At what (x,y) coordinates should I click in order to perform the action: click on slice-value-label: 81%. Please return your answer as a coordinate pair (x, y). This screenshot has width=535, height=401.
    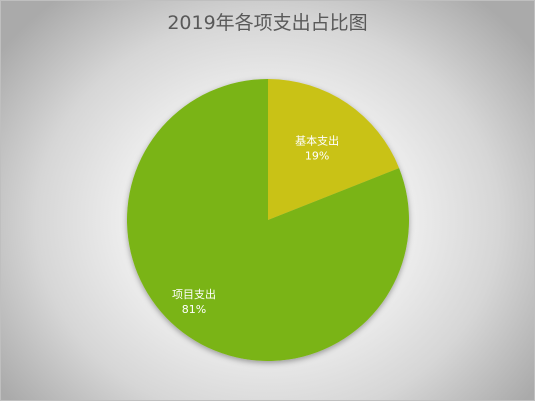
    Looking at the image, I should click on (194, 309).